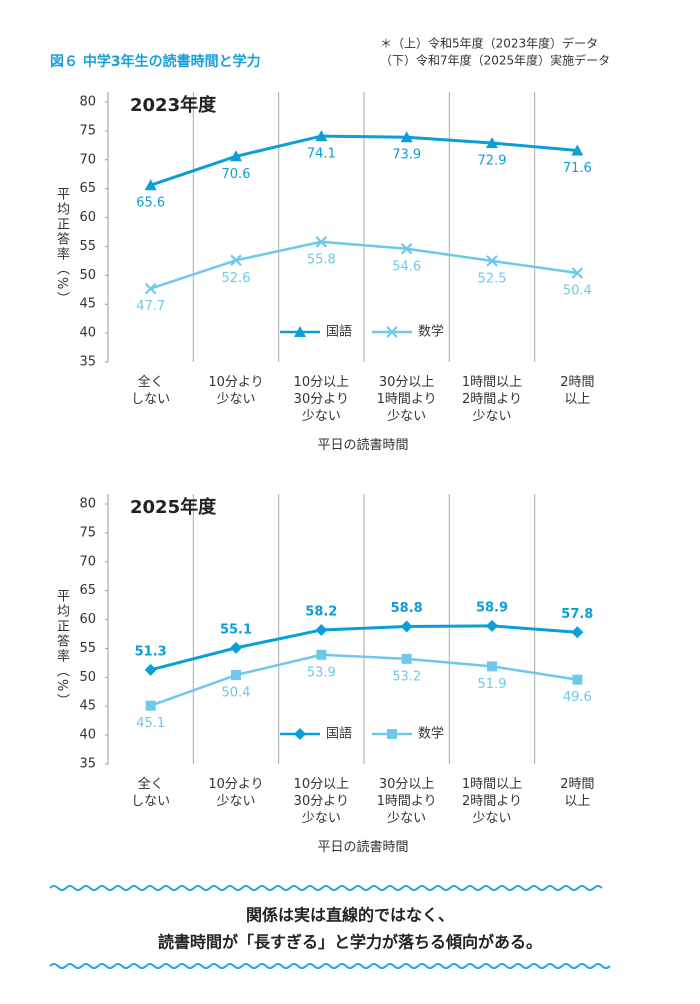 The image size is (700, 1004). Describe the element at coordinates (492, 161) in the screenshot. I see `data-label: 72.9` at that location.